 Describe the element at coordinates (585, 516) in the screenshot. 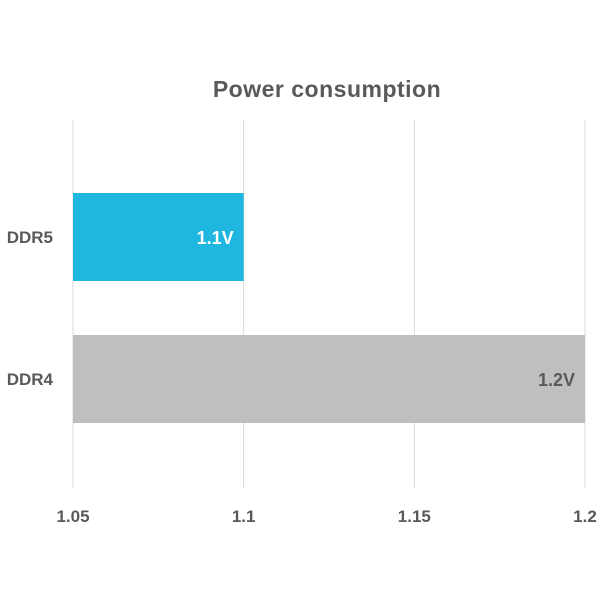

I see `x-tick-label: 1.2` at that location.